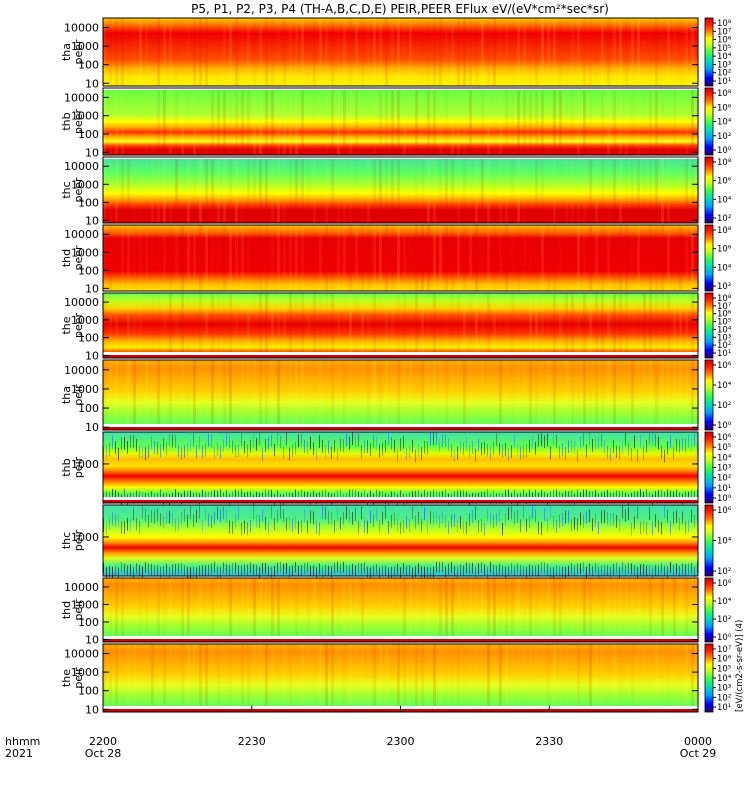 This screenshot has height=800, width=750. I want to click on spectrogram-panel: 10000 1000 100 10 thapeir 10⁶ 10⁴ 10² 10⁰, so click(396, 396).